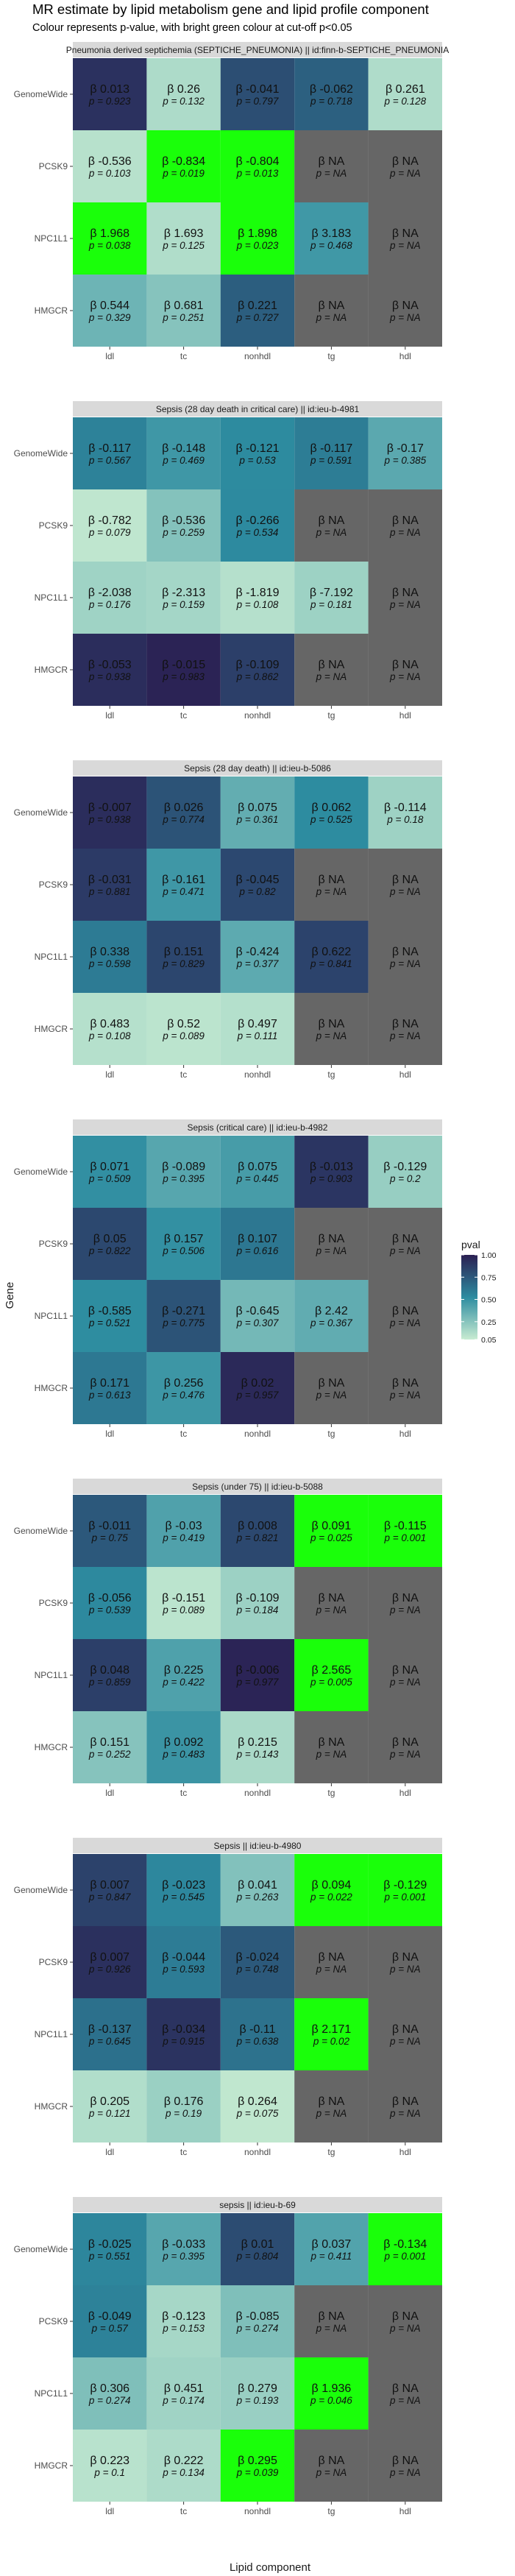 The width and height of the screenshot is (515, 2576). Describe the element at coordinates (257, 715) in the screenshot. I see `x-tick-label: nonhdl` at that location.